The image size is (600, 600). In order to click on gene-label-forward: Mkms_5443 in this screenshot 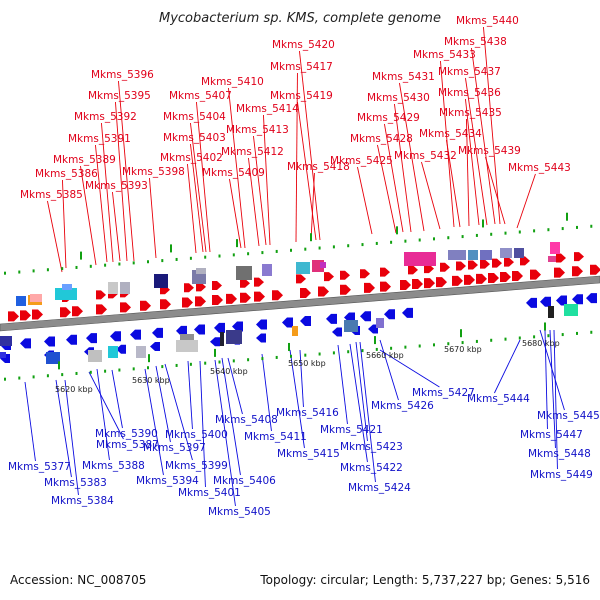, I will do `click(539, 168)`.